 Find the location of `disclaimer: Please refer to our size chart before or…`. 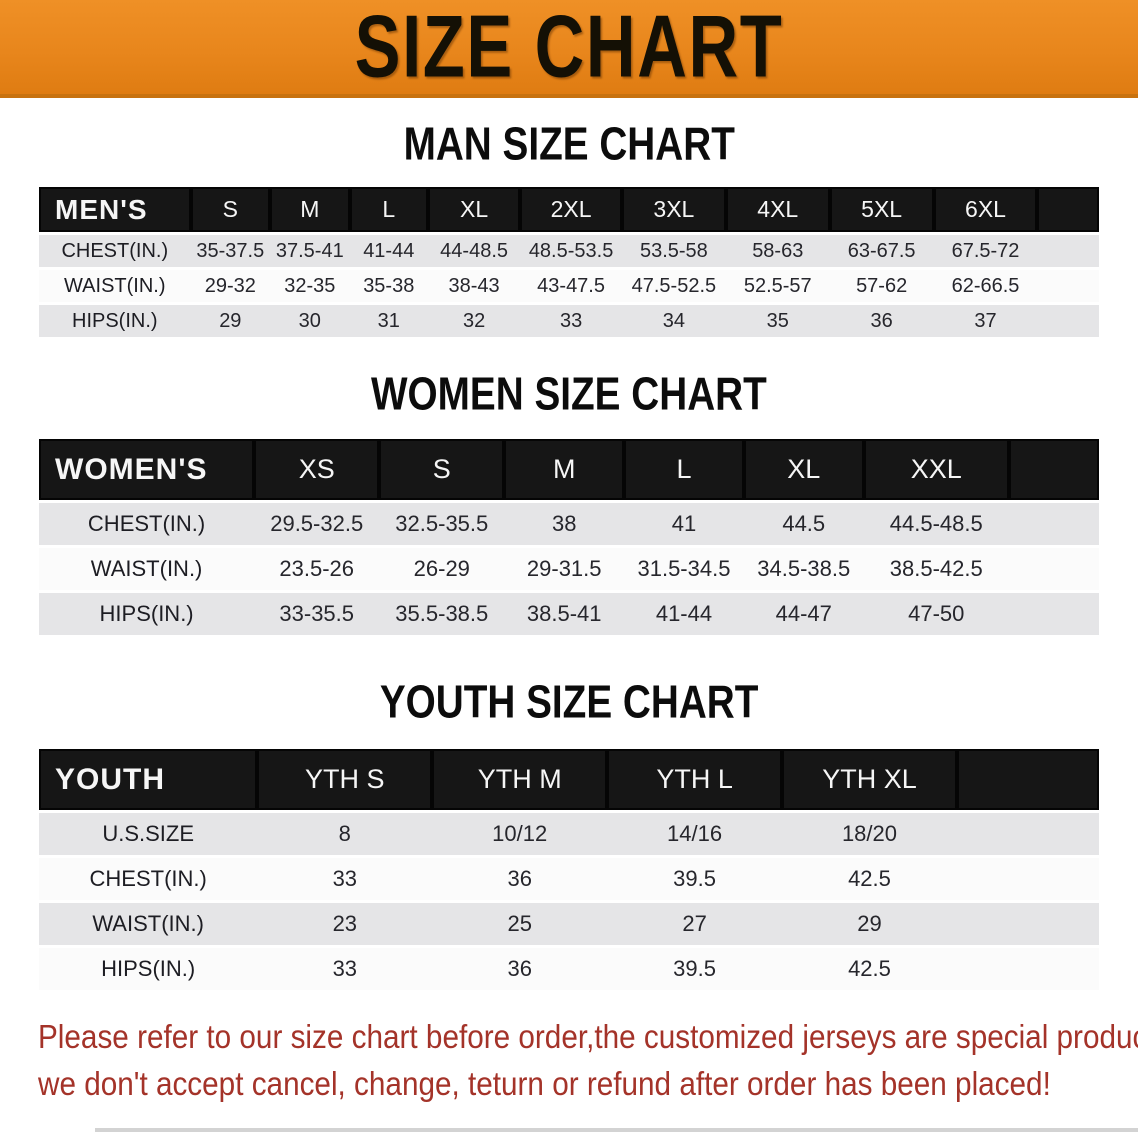

disclaimer: Please refer to our size chart before or… is located at coordinates (588, 1060).